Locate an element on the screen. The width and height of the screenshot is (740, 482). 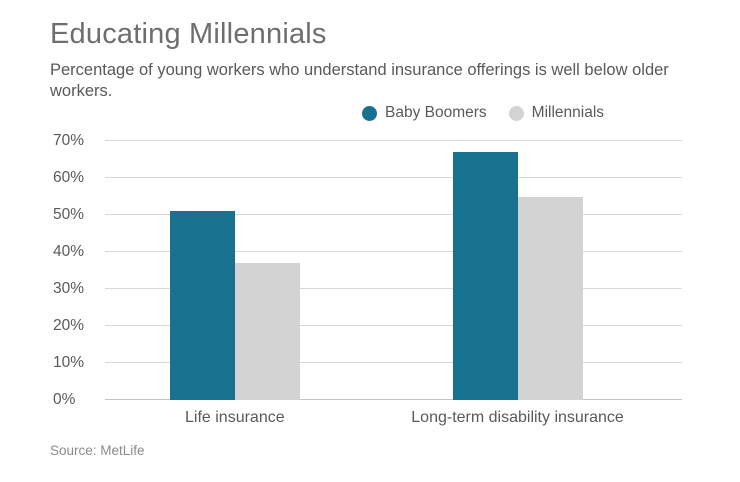
legend-item-millennials: Millennials is located at coordinates (556, 113).